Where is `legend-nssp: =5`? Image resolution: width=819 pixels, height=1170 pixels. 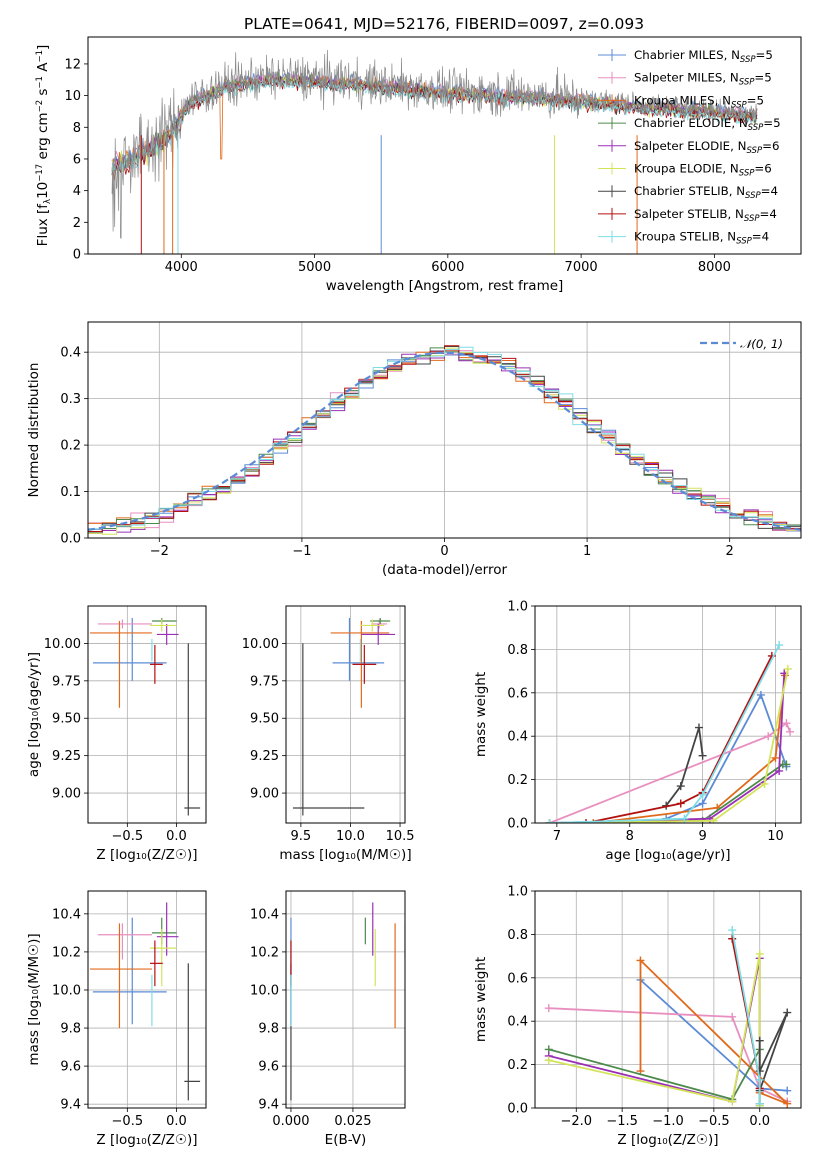
legend-nssp: =5 is located at coordinates (755, 100).